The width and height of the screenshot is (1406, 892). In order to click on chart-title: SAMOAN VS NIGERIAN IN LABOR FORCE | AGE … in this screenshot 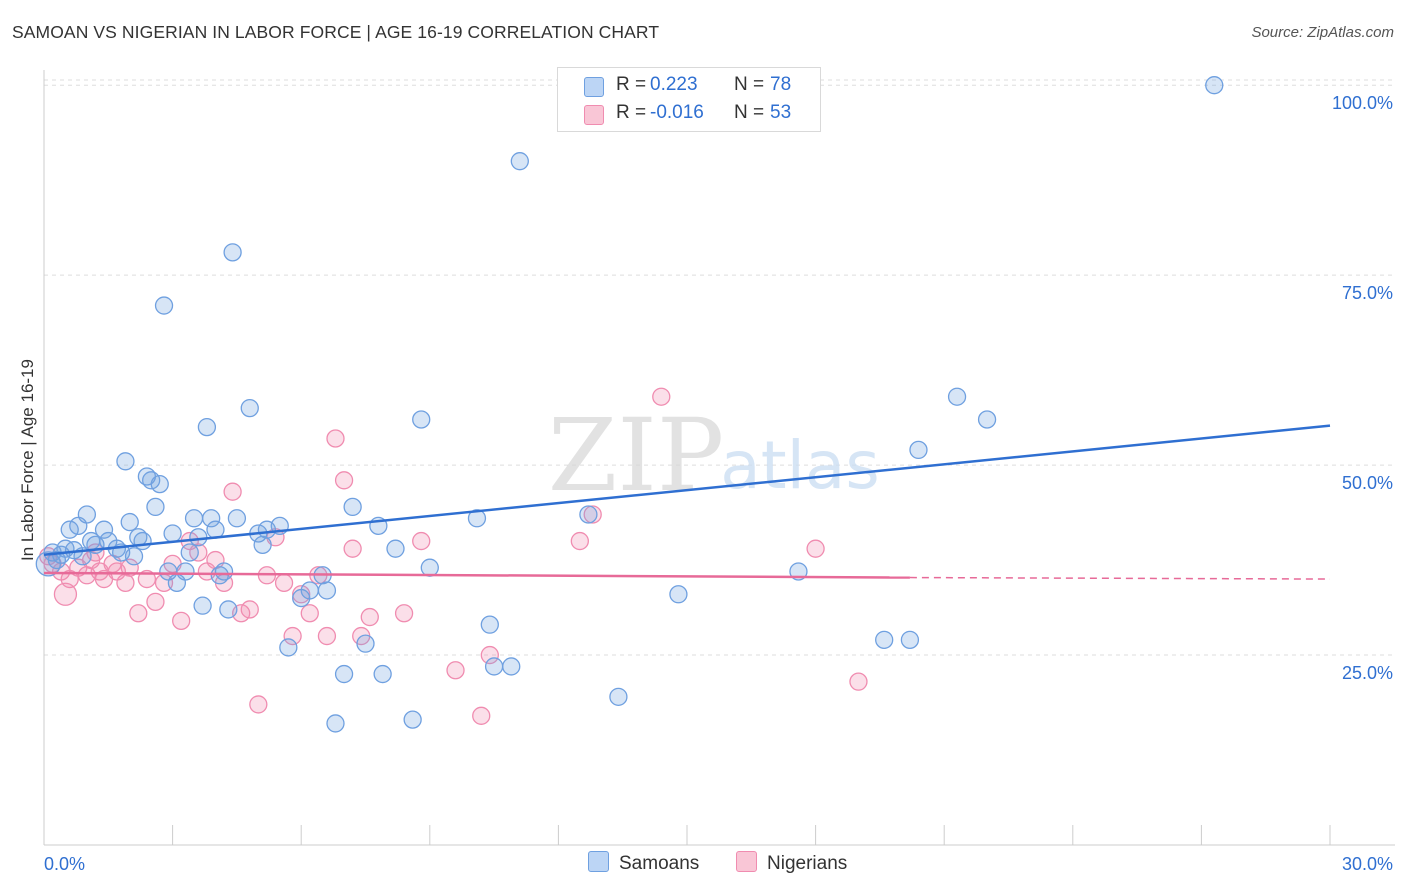, I will do `click(336, 32)`.